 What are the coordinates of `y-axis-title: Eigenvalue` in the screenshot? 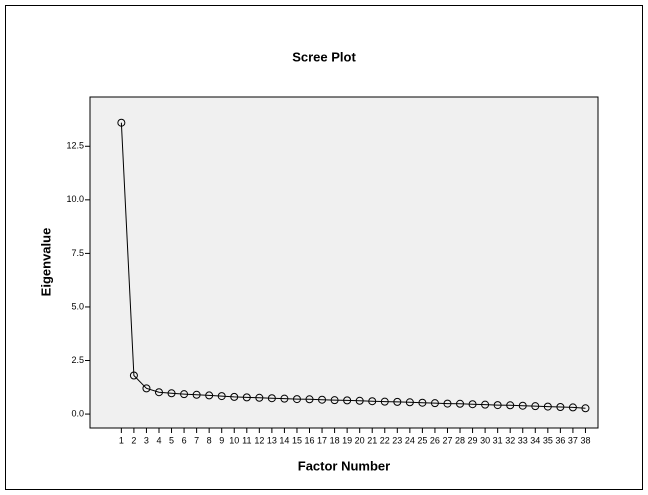 It's located at (45, 262).